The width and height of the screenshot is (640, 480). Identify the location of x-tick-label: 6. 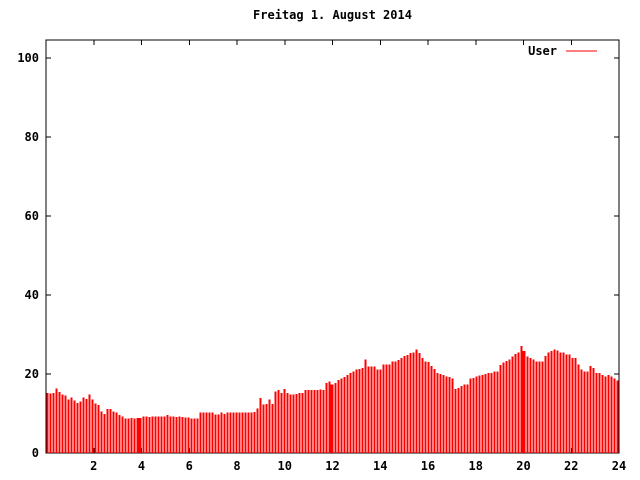
(189, 466).